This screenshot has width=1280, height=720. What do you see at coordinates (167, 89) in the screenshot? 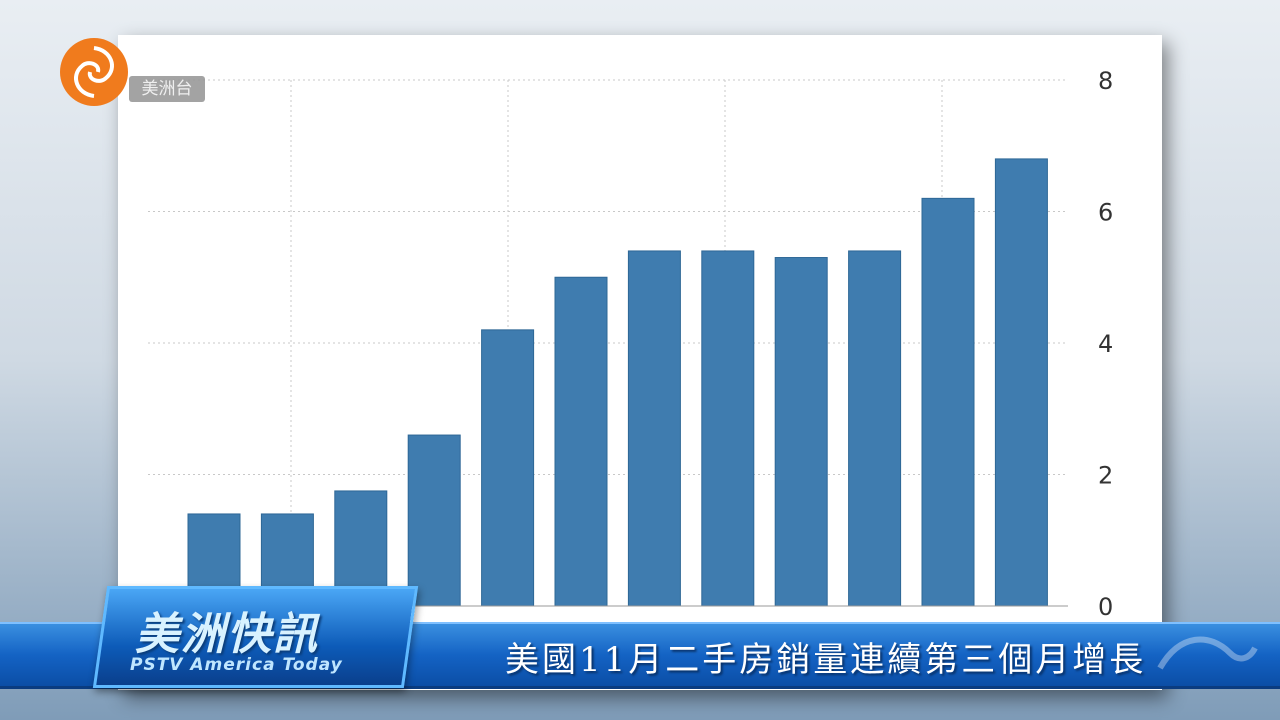
I see `channel-logo-text: 美洲台` at bounding box center [167, 89].